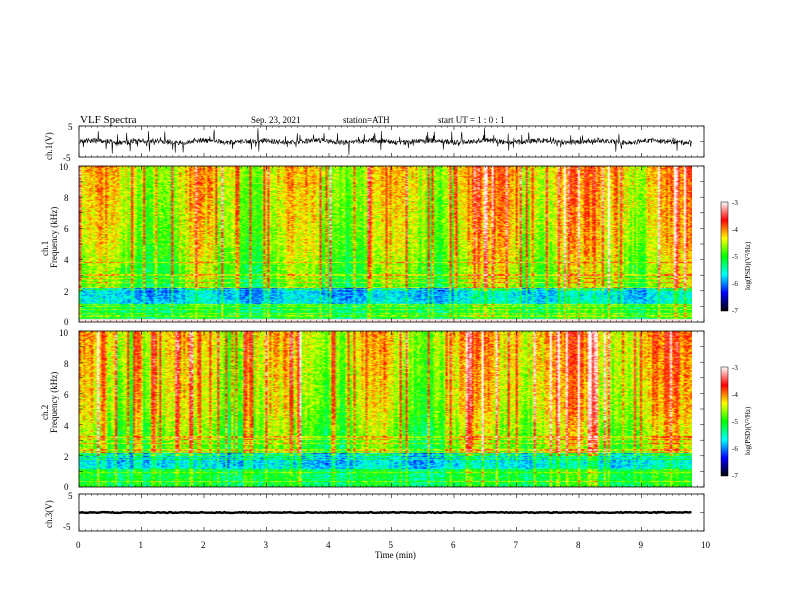 The image size is (792, 612). I want to click on ch1-ytick-8: 8, so click(66, 198).